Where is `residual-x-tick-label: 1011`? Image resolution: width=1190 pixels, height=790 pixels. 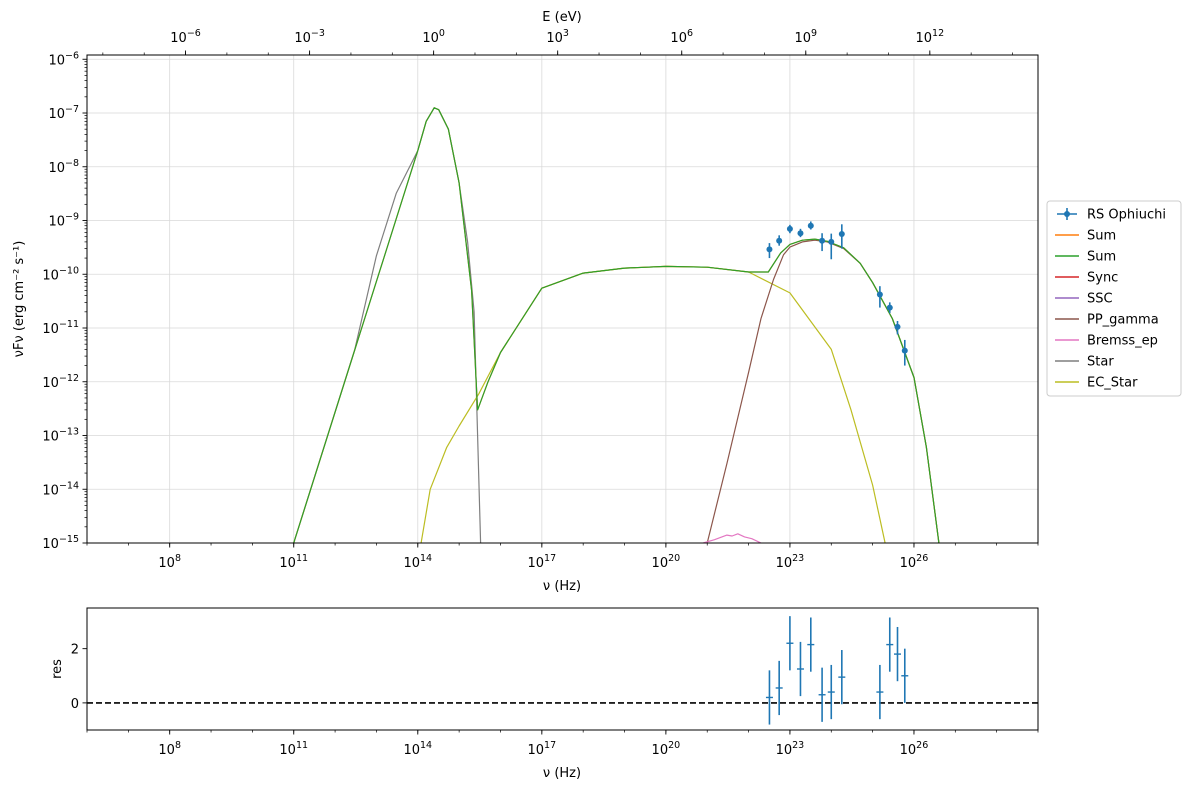 residual-x-tick-label: 1011 is located at coordinates (293, 749).